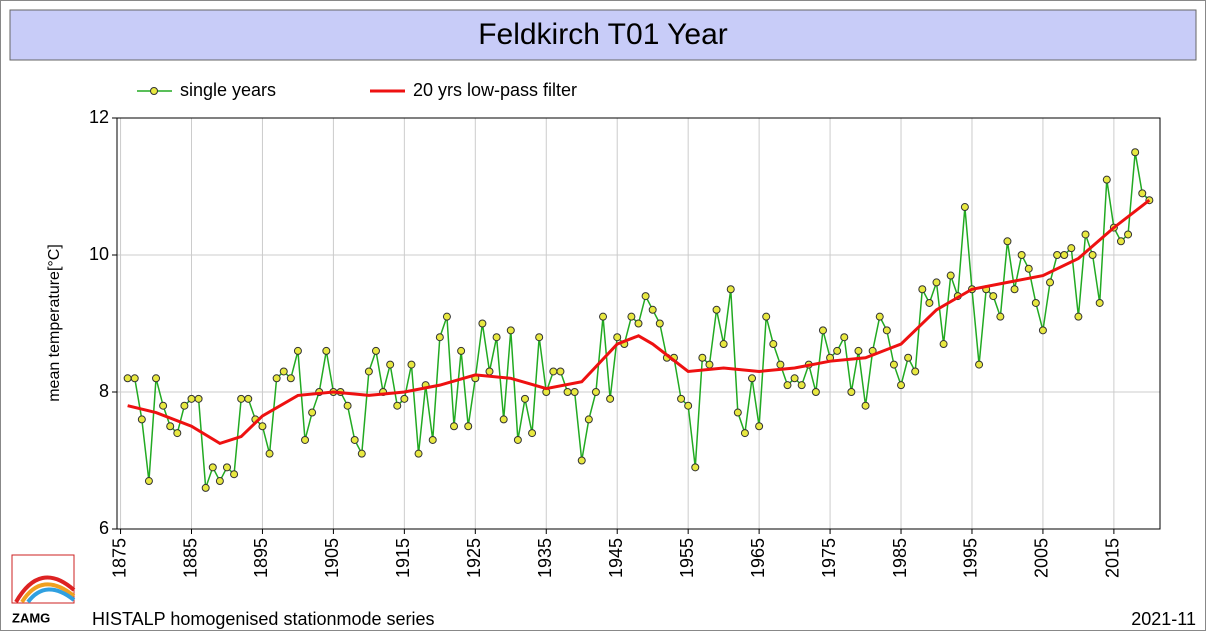  I want to click on x-tick-label: 1935, so click(545, 558).